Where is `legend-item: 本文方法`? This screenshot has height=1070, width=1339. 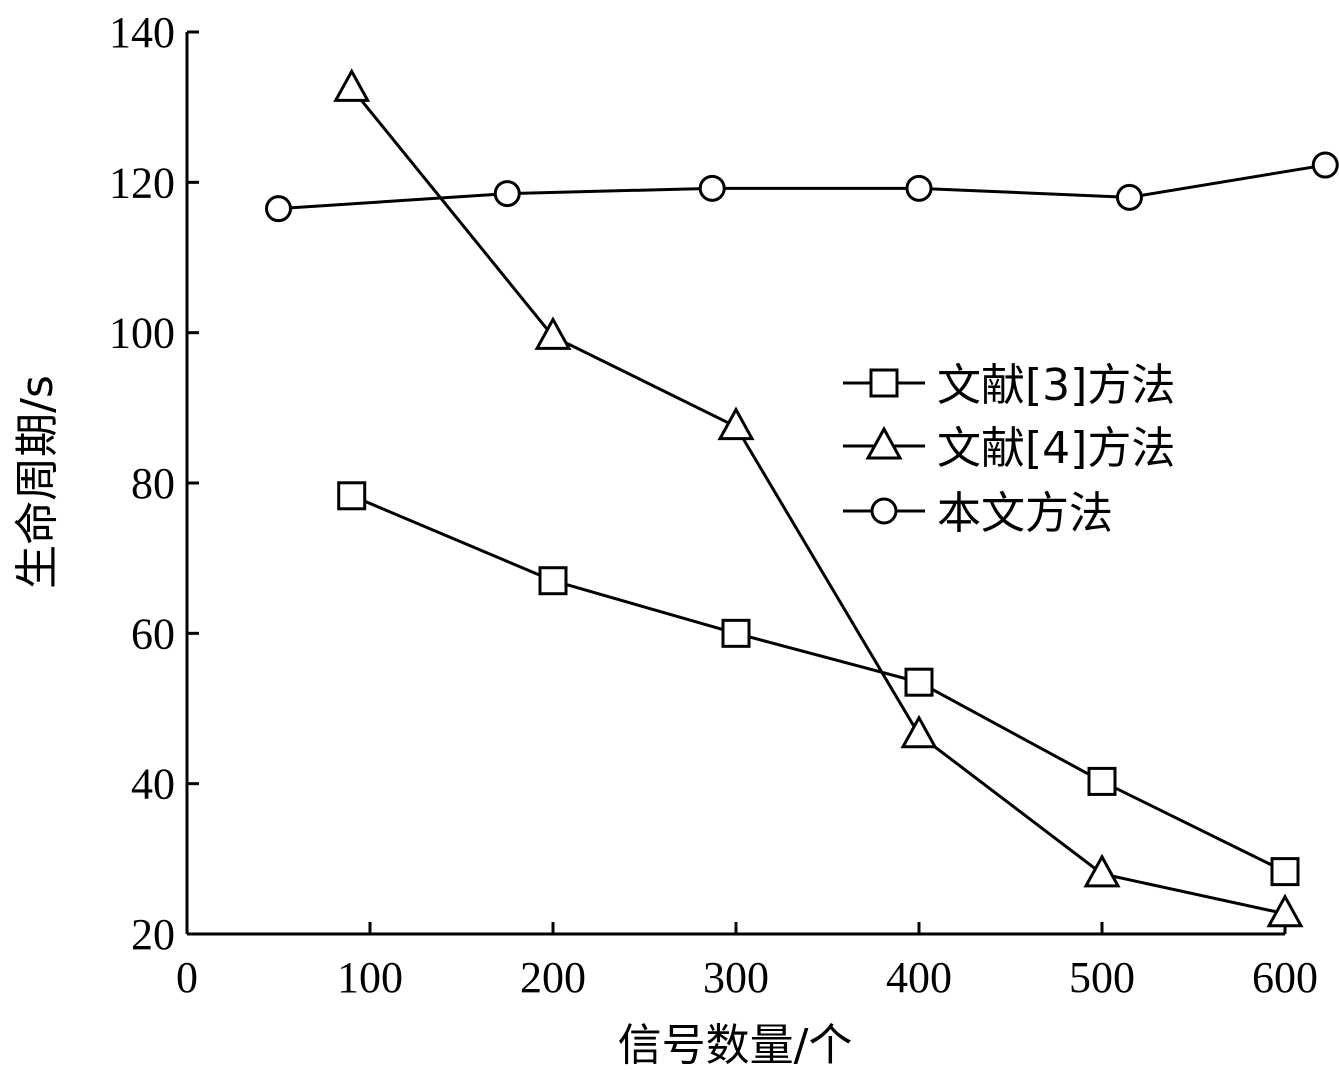 legend-item: 本文方法 is located at coordinates (978, 513).